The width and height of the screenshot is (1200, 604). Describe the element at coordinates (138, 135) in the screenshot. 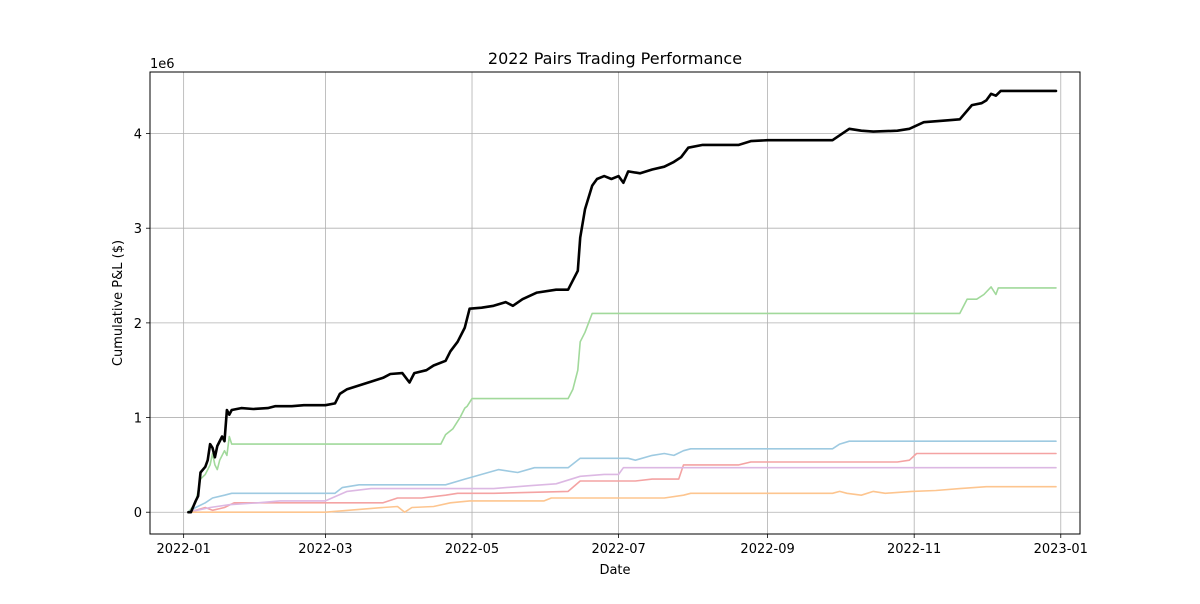

I see `y-tick-label: 4` at that location.